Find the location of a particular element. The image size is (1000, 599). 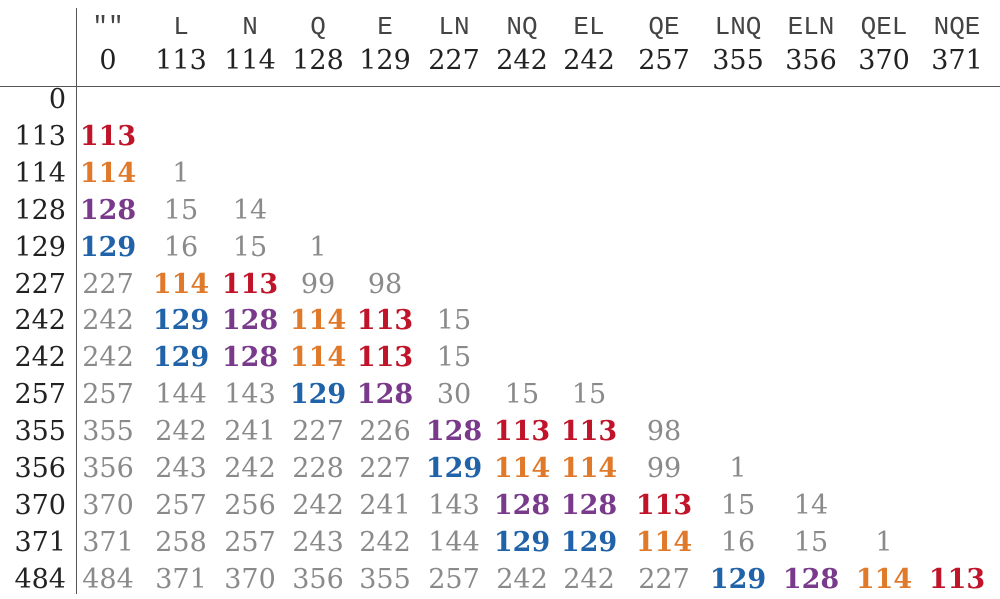

row-mass-label: 0 is located at coordinates (57, 99).